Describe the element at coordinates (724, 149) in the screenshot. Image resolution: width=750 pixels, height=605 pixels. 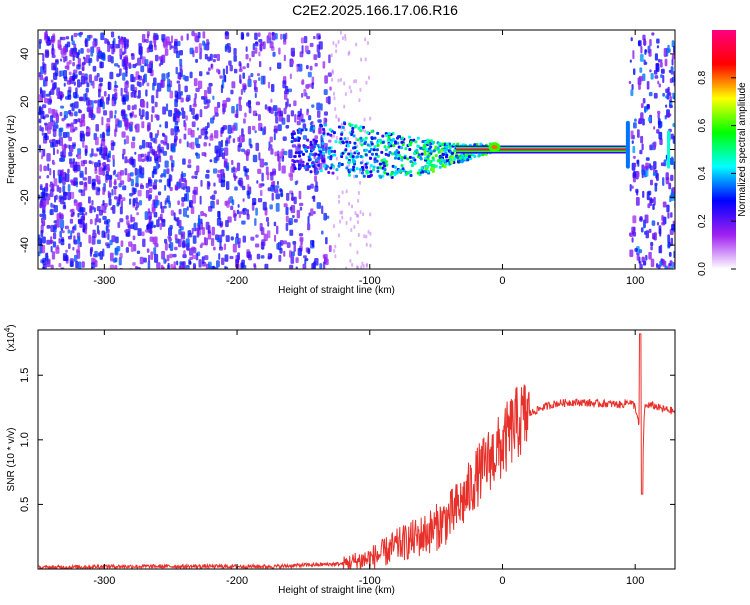
I see `colorbar-fill` at that location.